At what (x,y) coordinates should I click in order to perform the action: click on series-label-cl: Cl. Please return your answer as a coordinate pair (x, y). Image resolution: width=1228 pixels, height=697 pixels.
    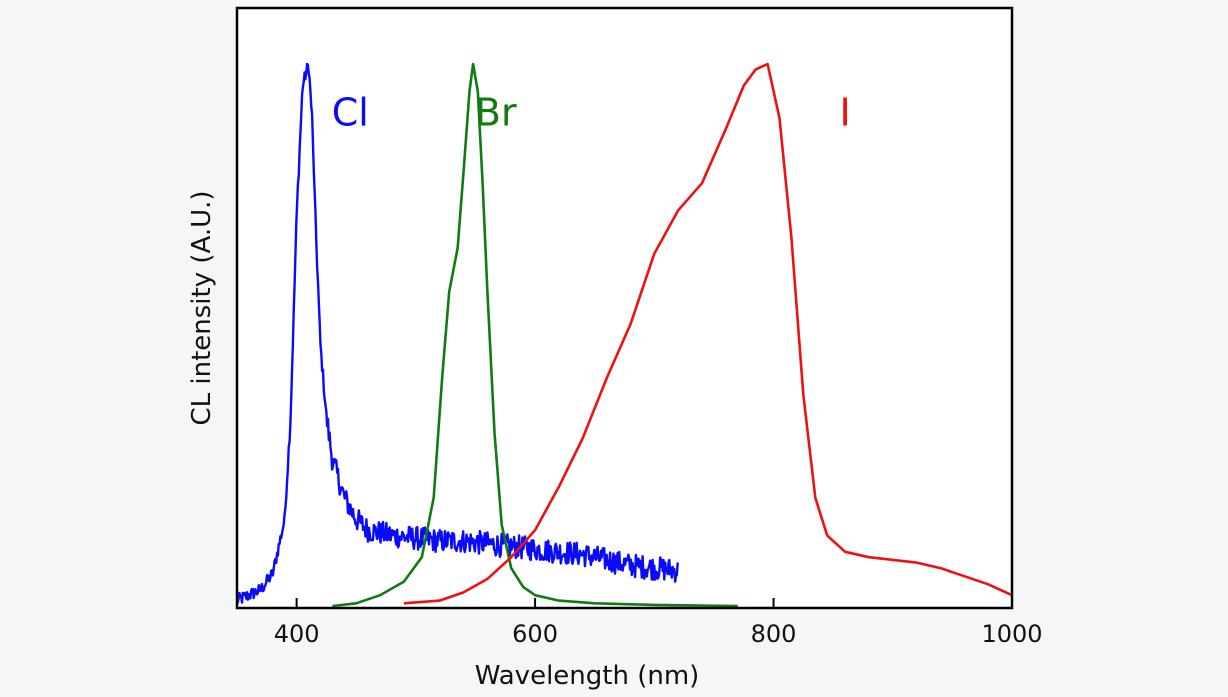
    Looking at the image, I should click on (350, 112).